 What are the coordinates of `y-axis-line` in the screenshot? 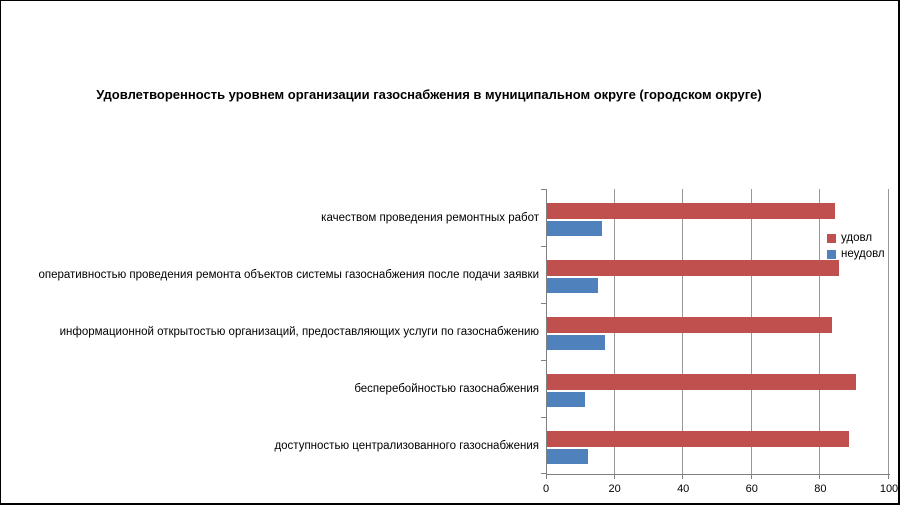 It's located at (546, 331).